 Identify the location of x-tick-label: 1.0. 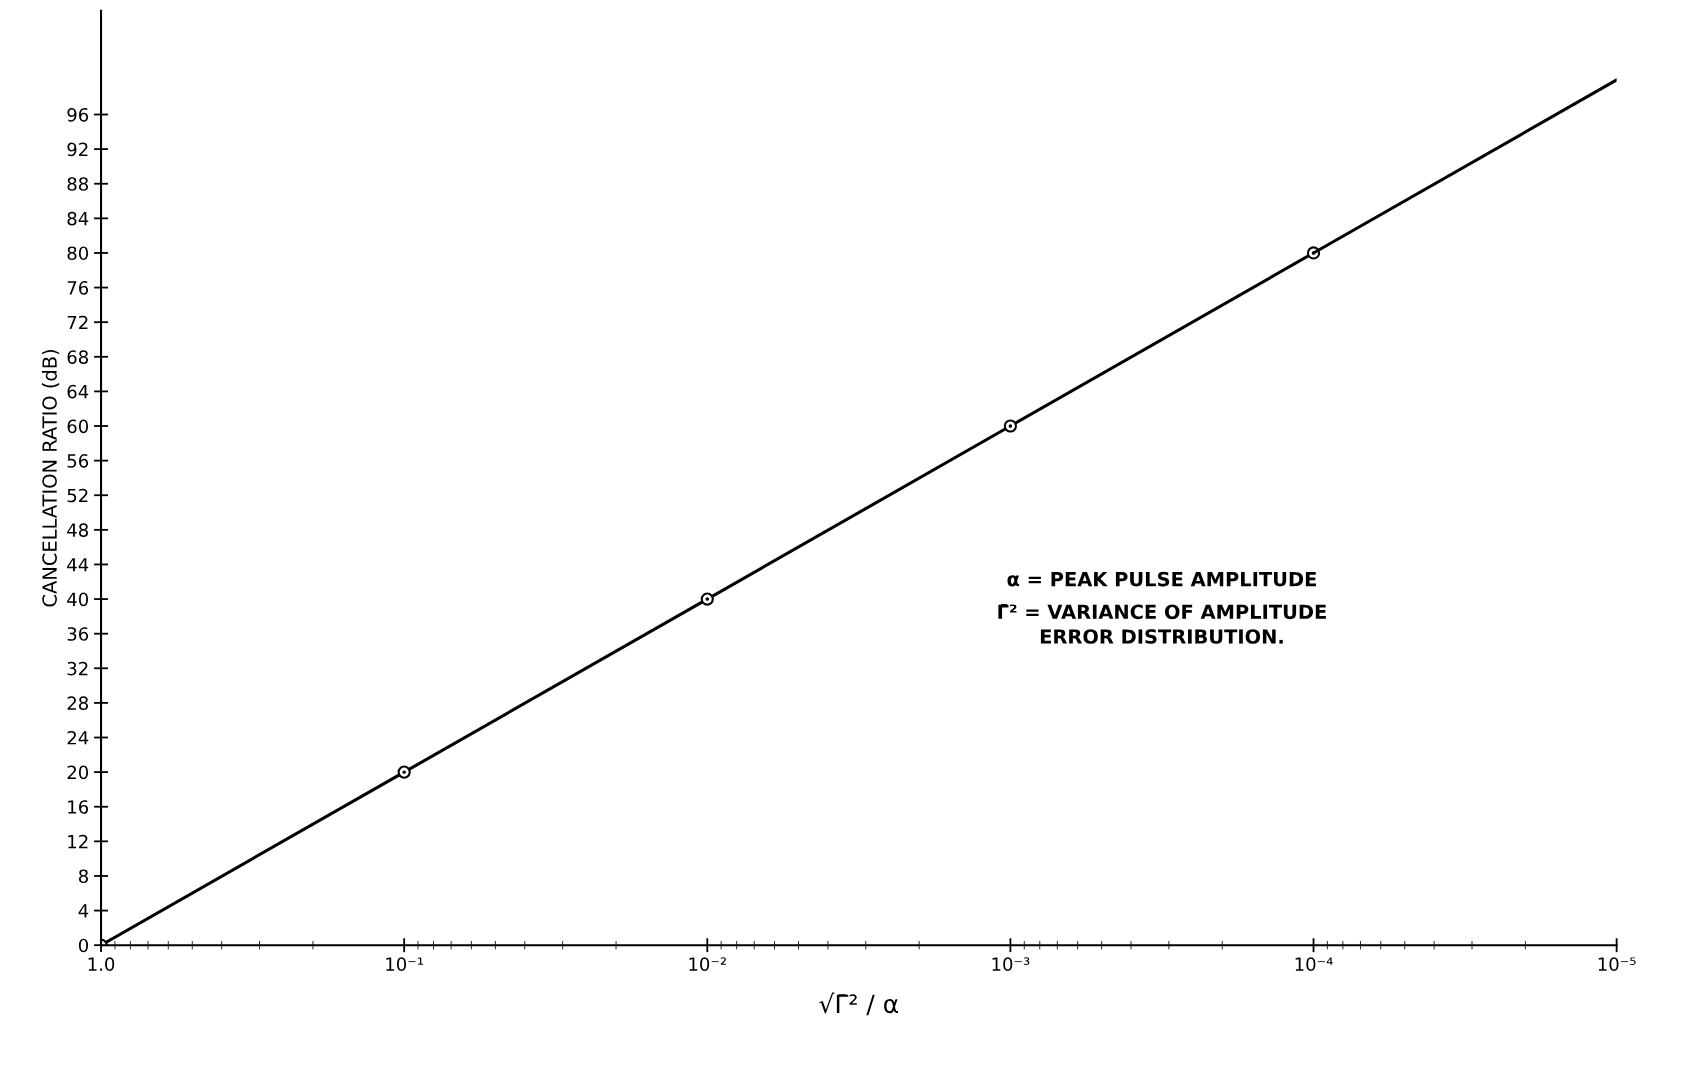
(101, 964).